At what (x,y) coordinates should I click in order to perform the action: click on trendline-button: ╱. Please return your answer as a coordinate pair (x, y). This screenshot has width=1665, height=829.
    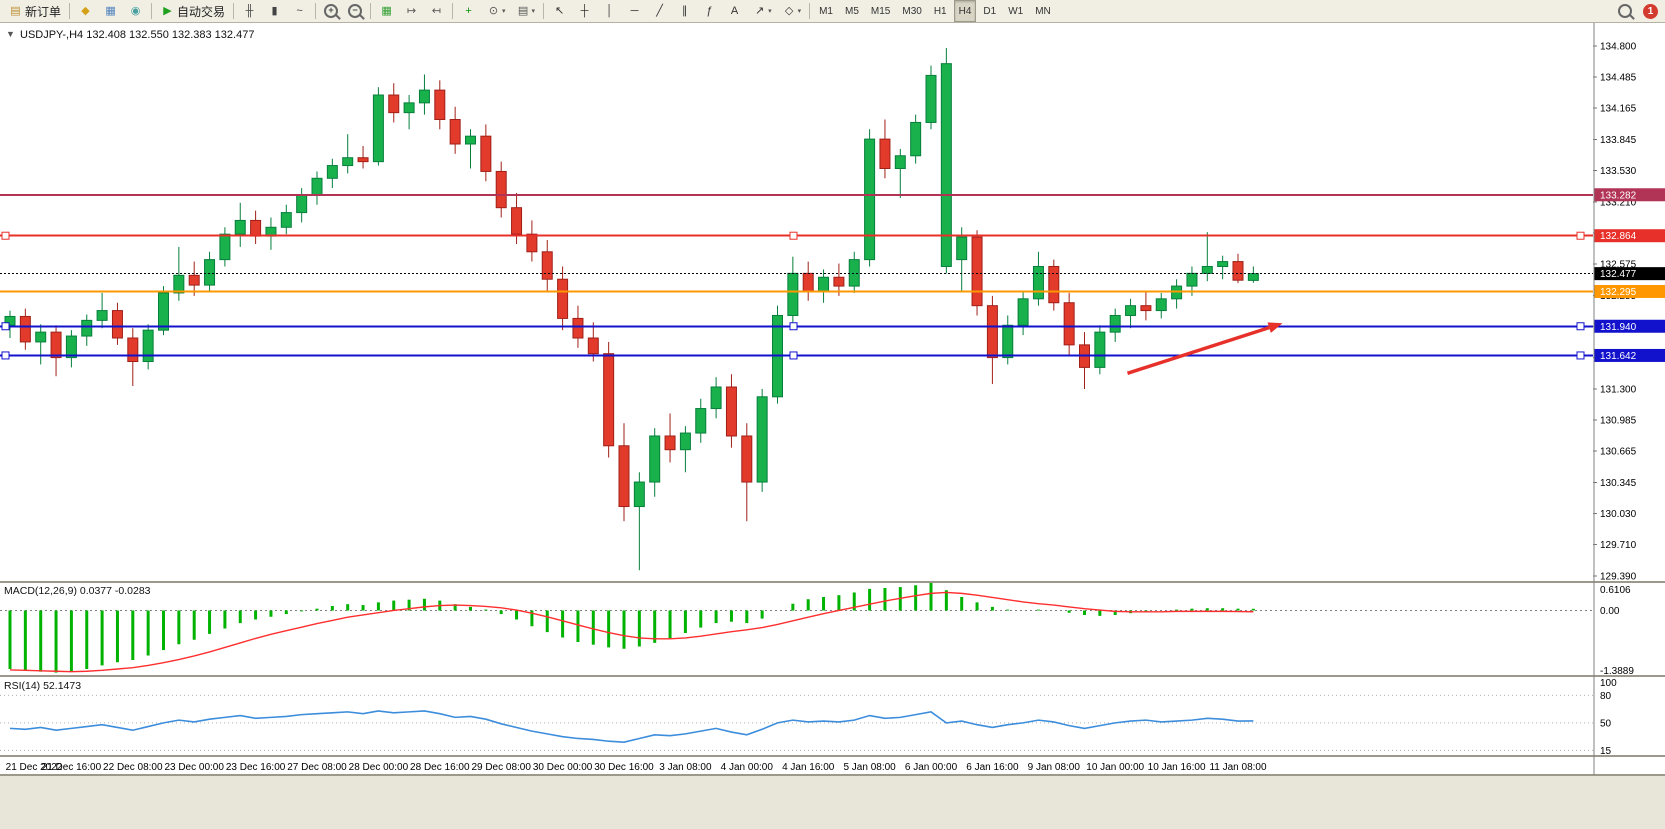
    Looking at the image, I should click on (659, 11).